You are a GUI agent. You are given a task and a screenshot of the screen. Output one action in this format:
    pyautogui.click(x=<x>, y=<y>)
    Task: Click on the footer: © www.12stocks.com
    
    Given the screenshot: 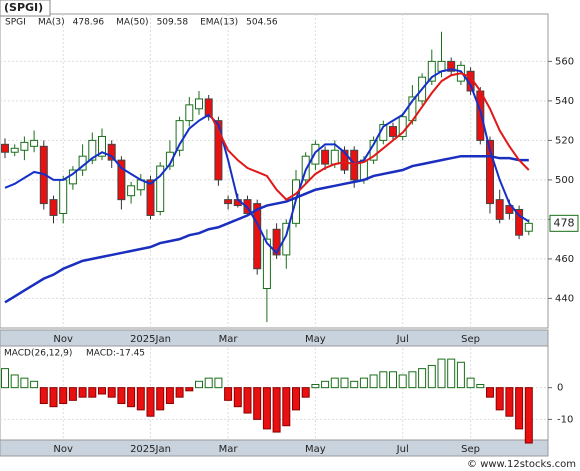 What is the action you would take?
    pyautogui.click(x=521, y=464)
    